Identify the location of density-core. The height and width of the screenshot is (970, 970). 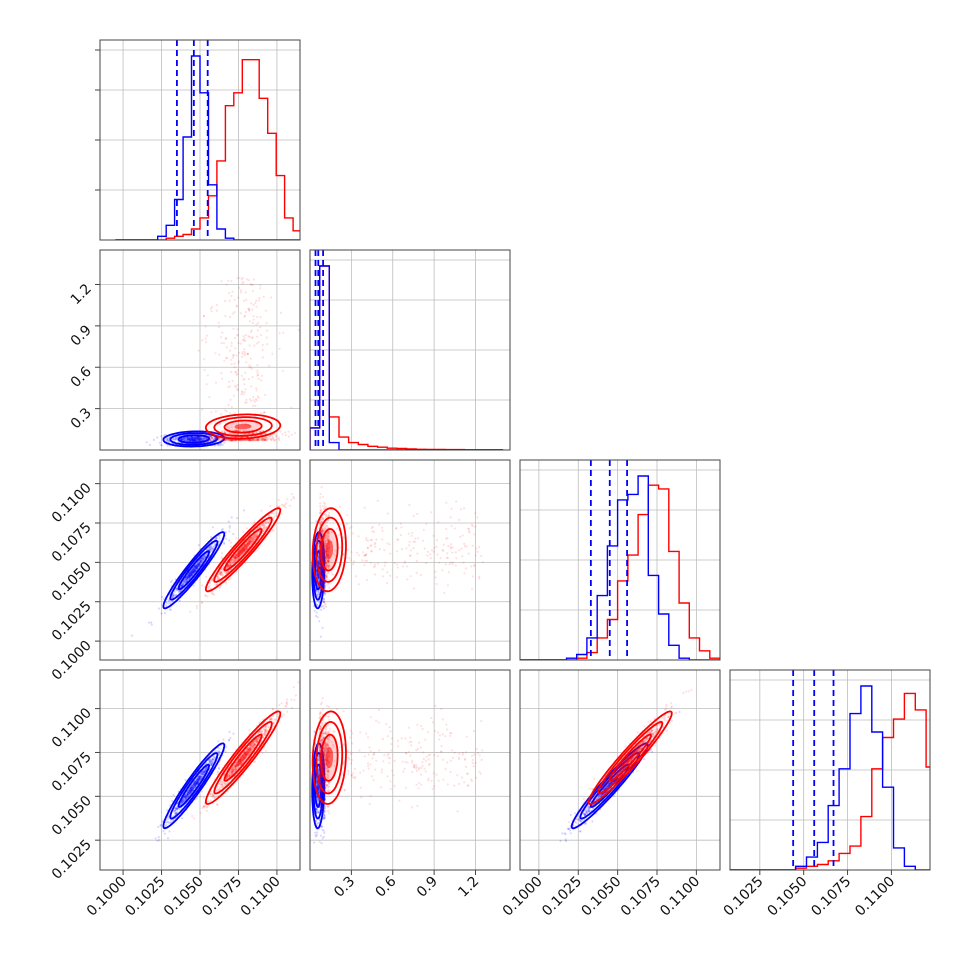
(193, 786).